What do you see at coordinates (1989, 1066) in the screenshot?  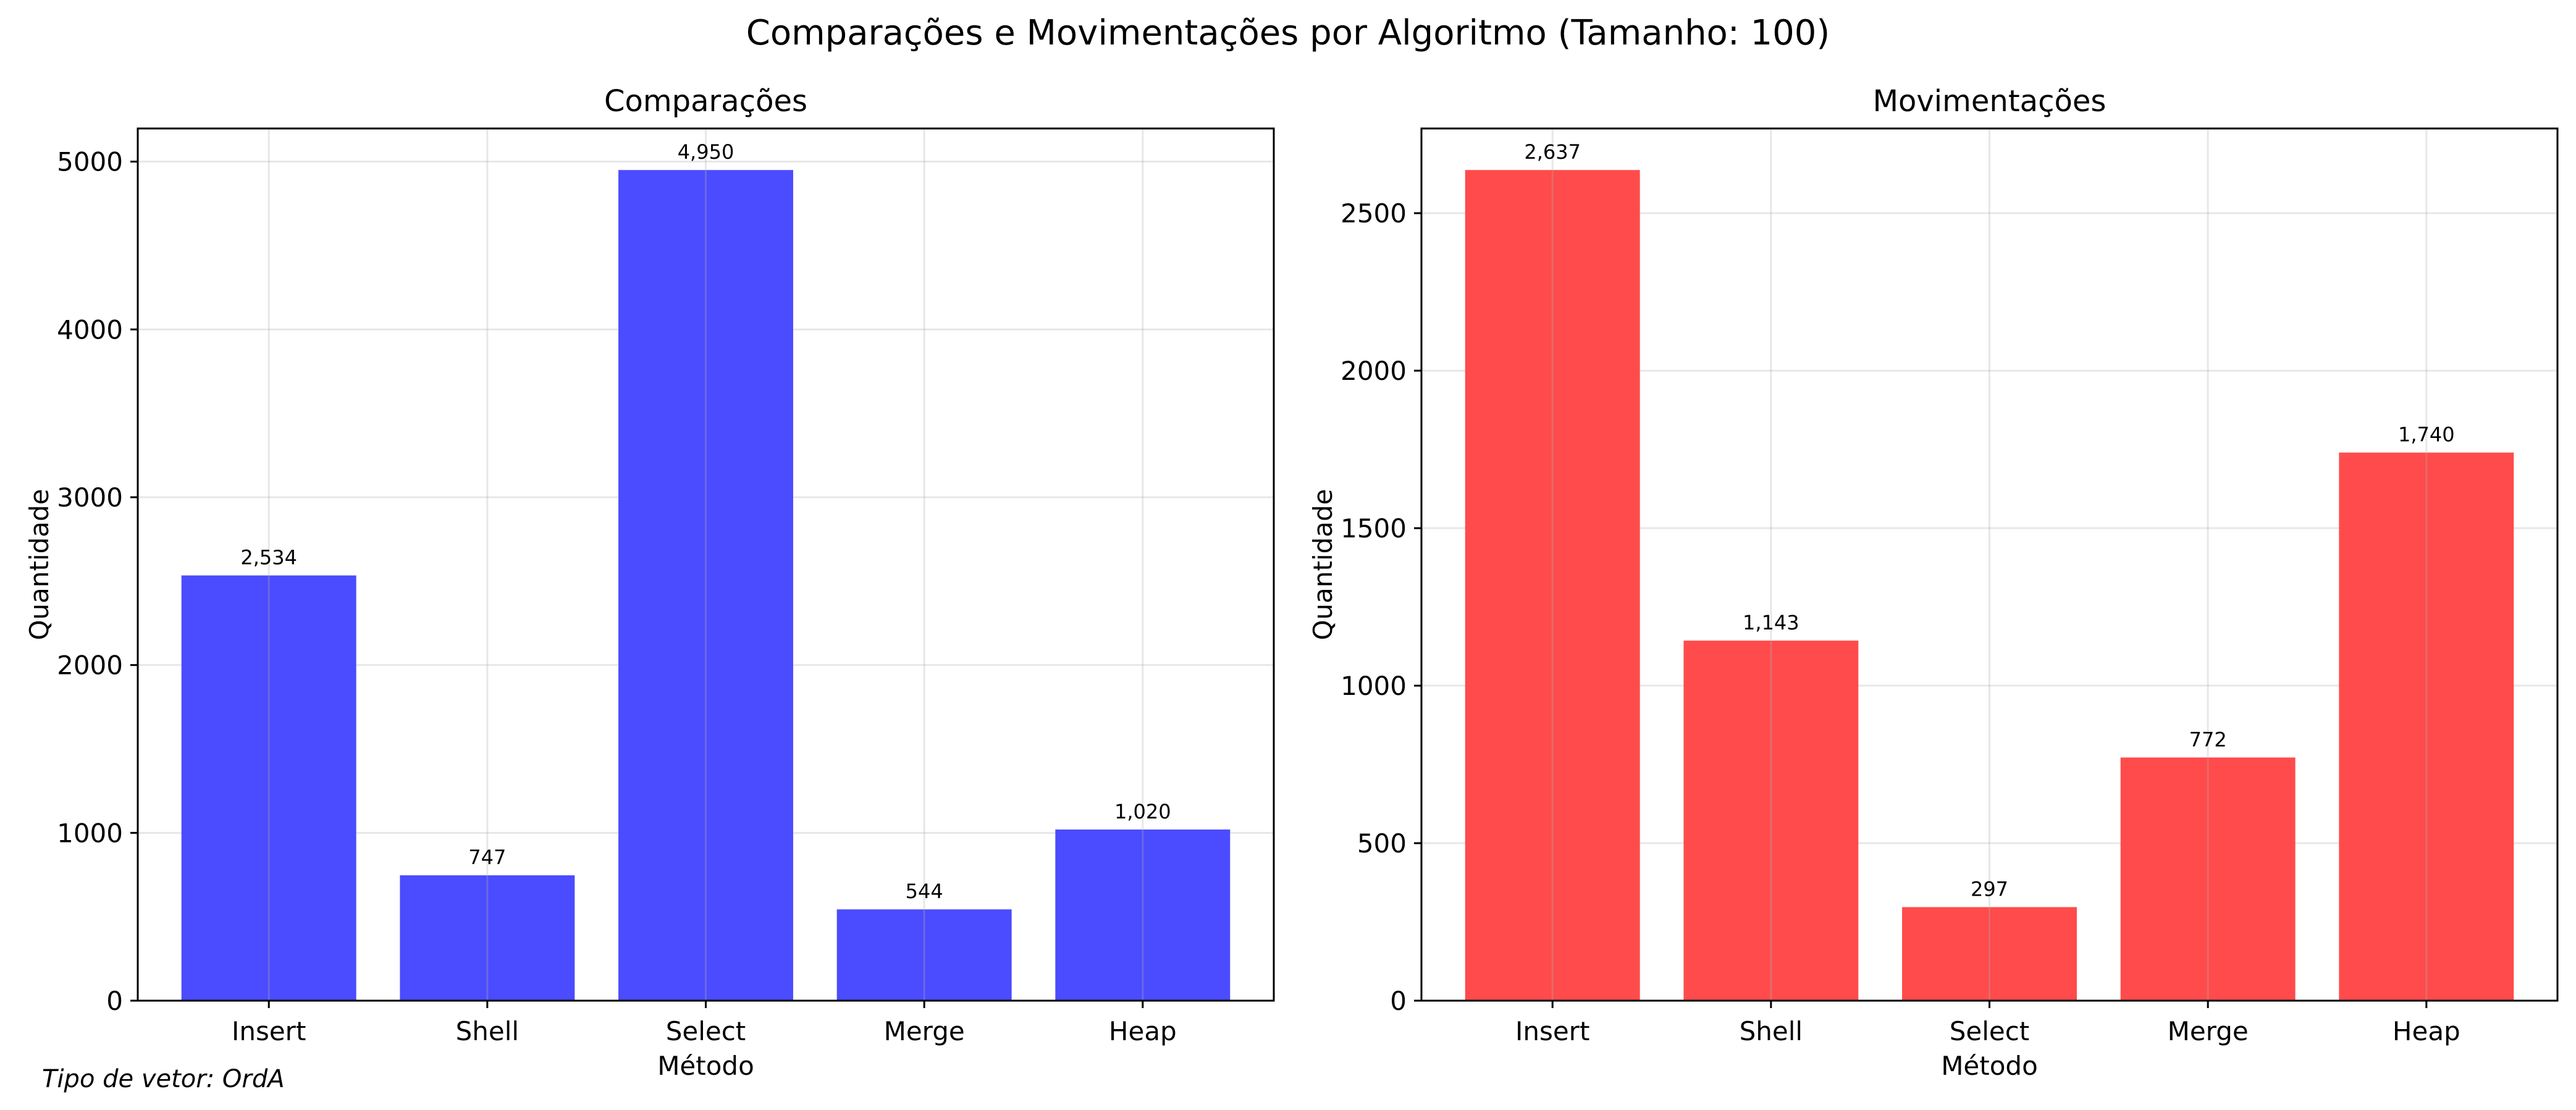 I see `movimentacoes-xlabel: Método` at bounding box center [1989, 1066].